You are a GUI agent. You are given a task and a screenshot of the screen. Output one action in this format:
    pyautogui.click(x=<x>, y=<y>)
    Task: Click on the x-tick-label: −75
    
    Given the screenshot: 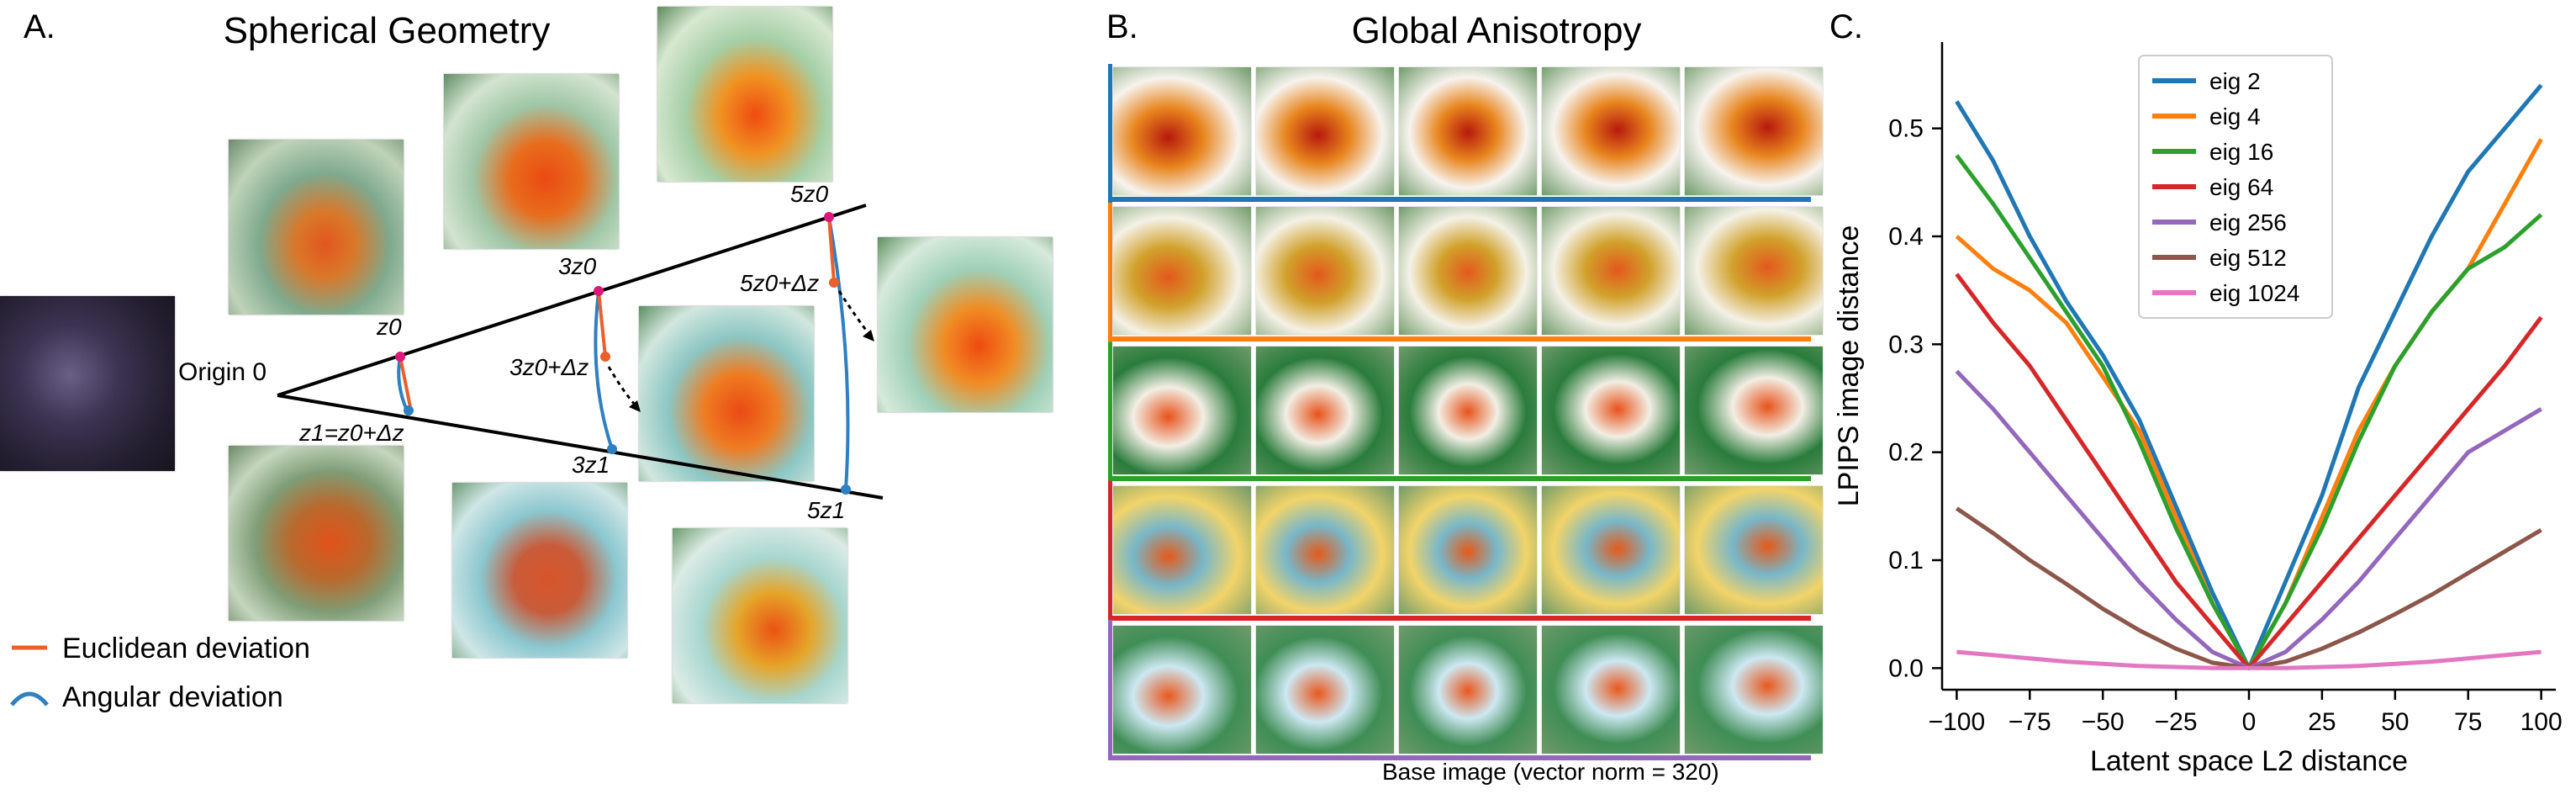 What is the action you would take?
    pyautogui.click(x=2030, y=722)
    